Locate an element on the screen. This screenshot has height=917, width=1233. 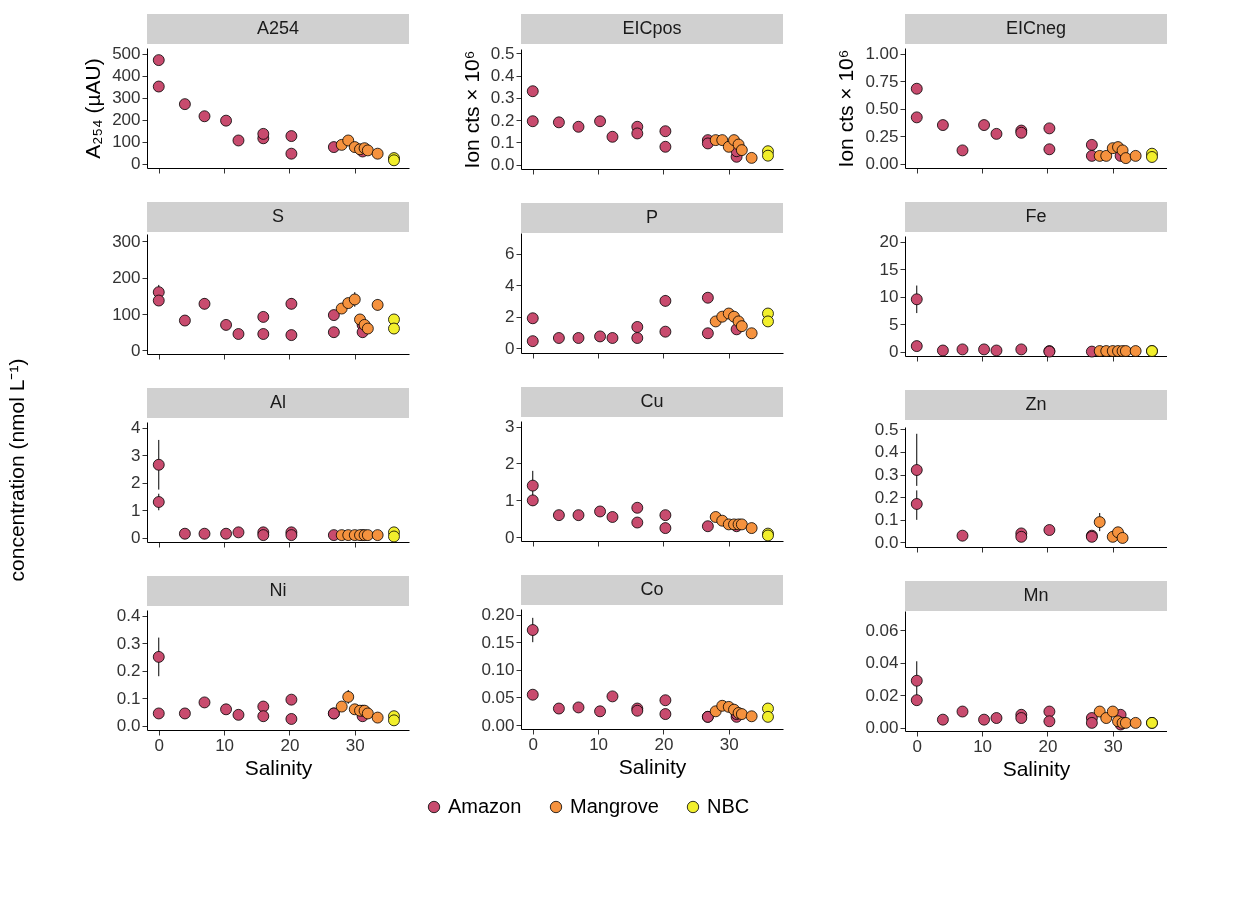
chart-title: Mn is located at coordinates (1036, 595).